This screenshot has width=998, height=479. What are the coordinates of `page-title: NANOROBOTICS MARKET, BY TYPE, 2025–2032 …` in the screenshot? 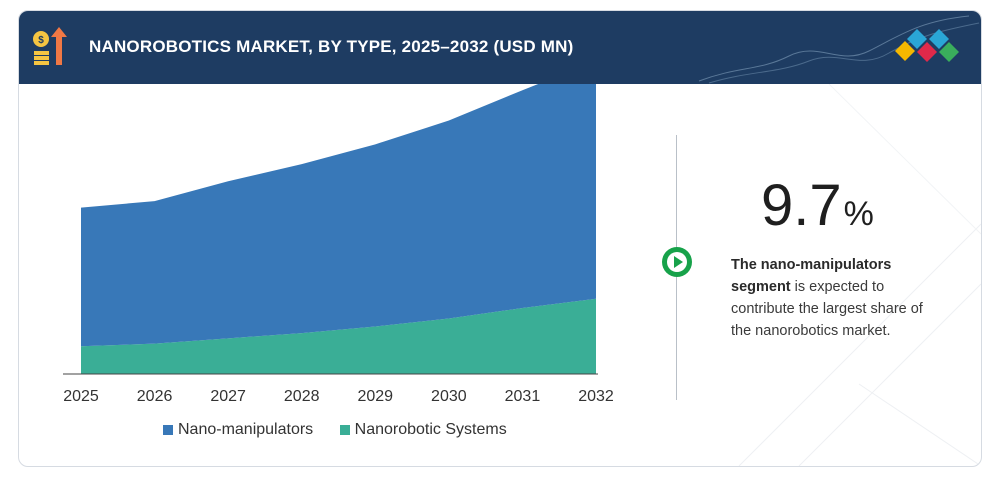 It's located at (331, 46).